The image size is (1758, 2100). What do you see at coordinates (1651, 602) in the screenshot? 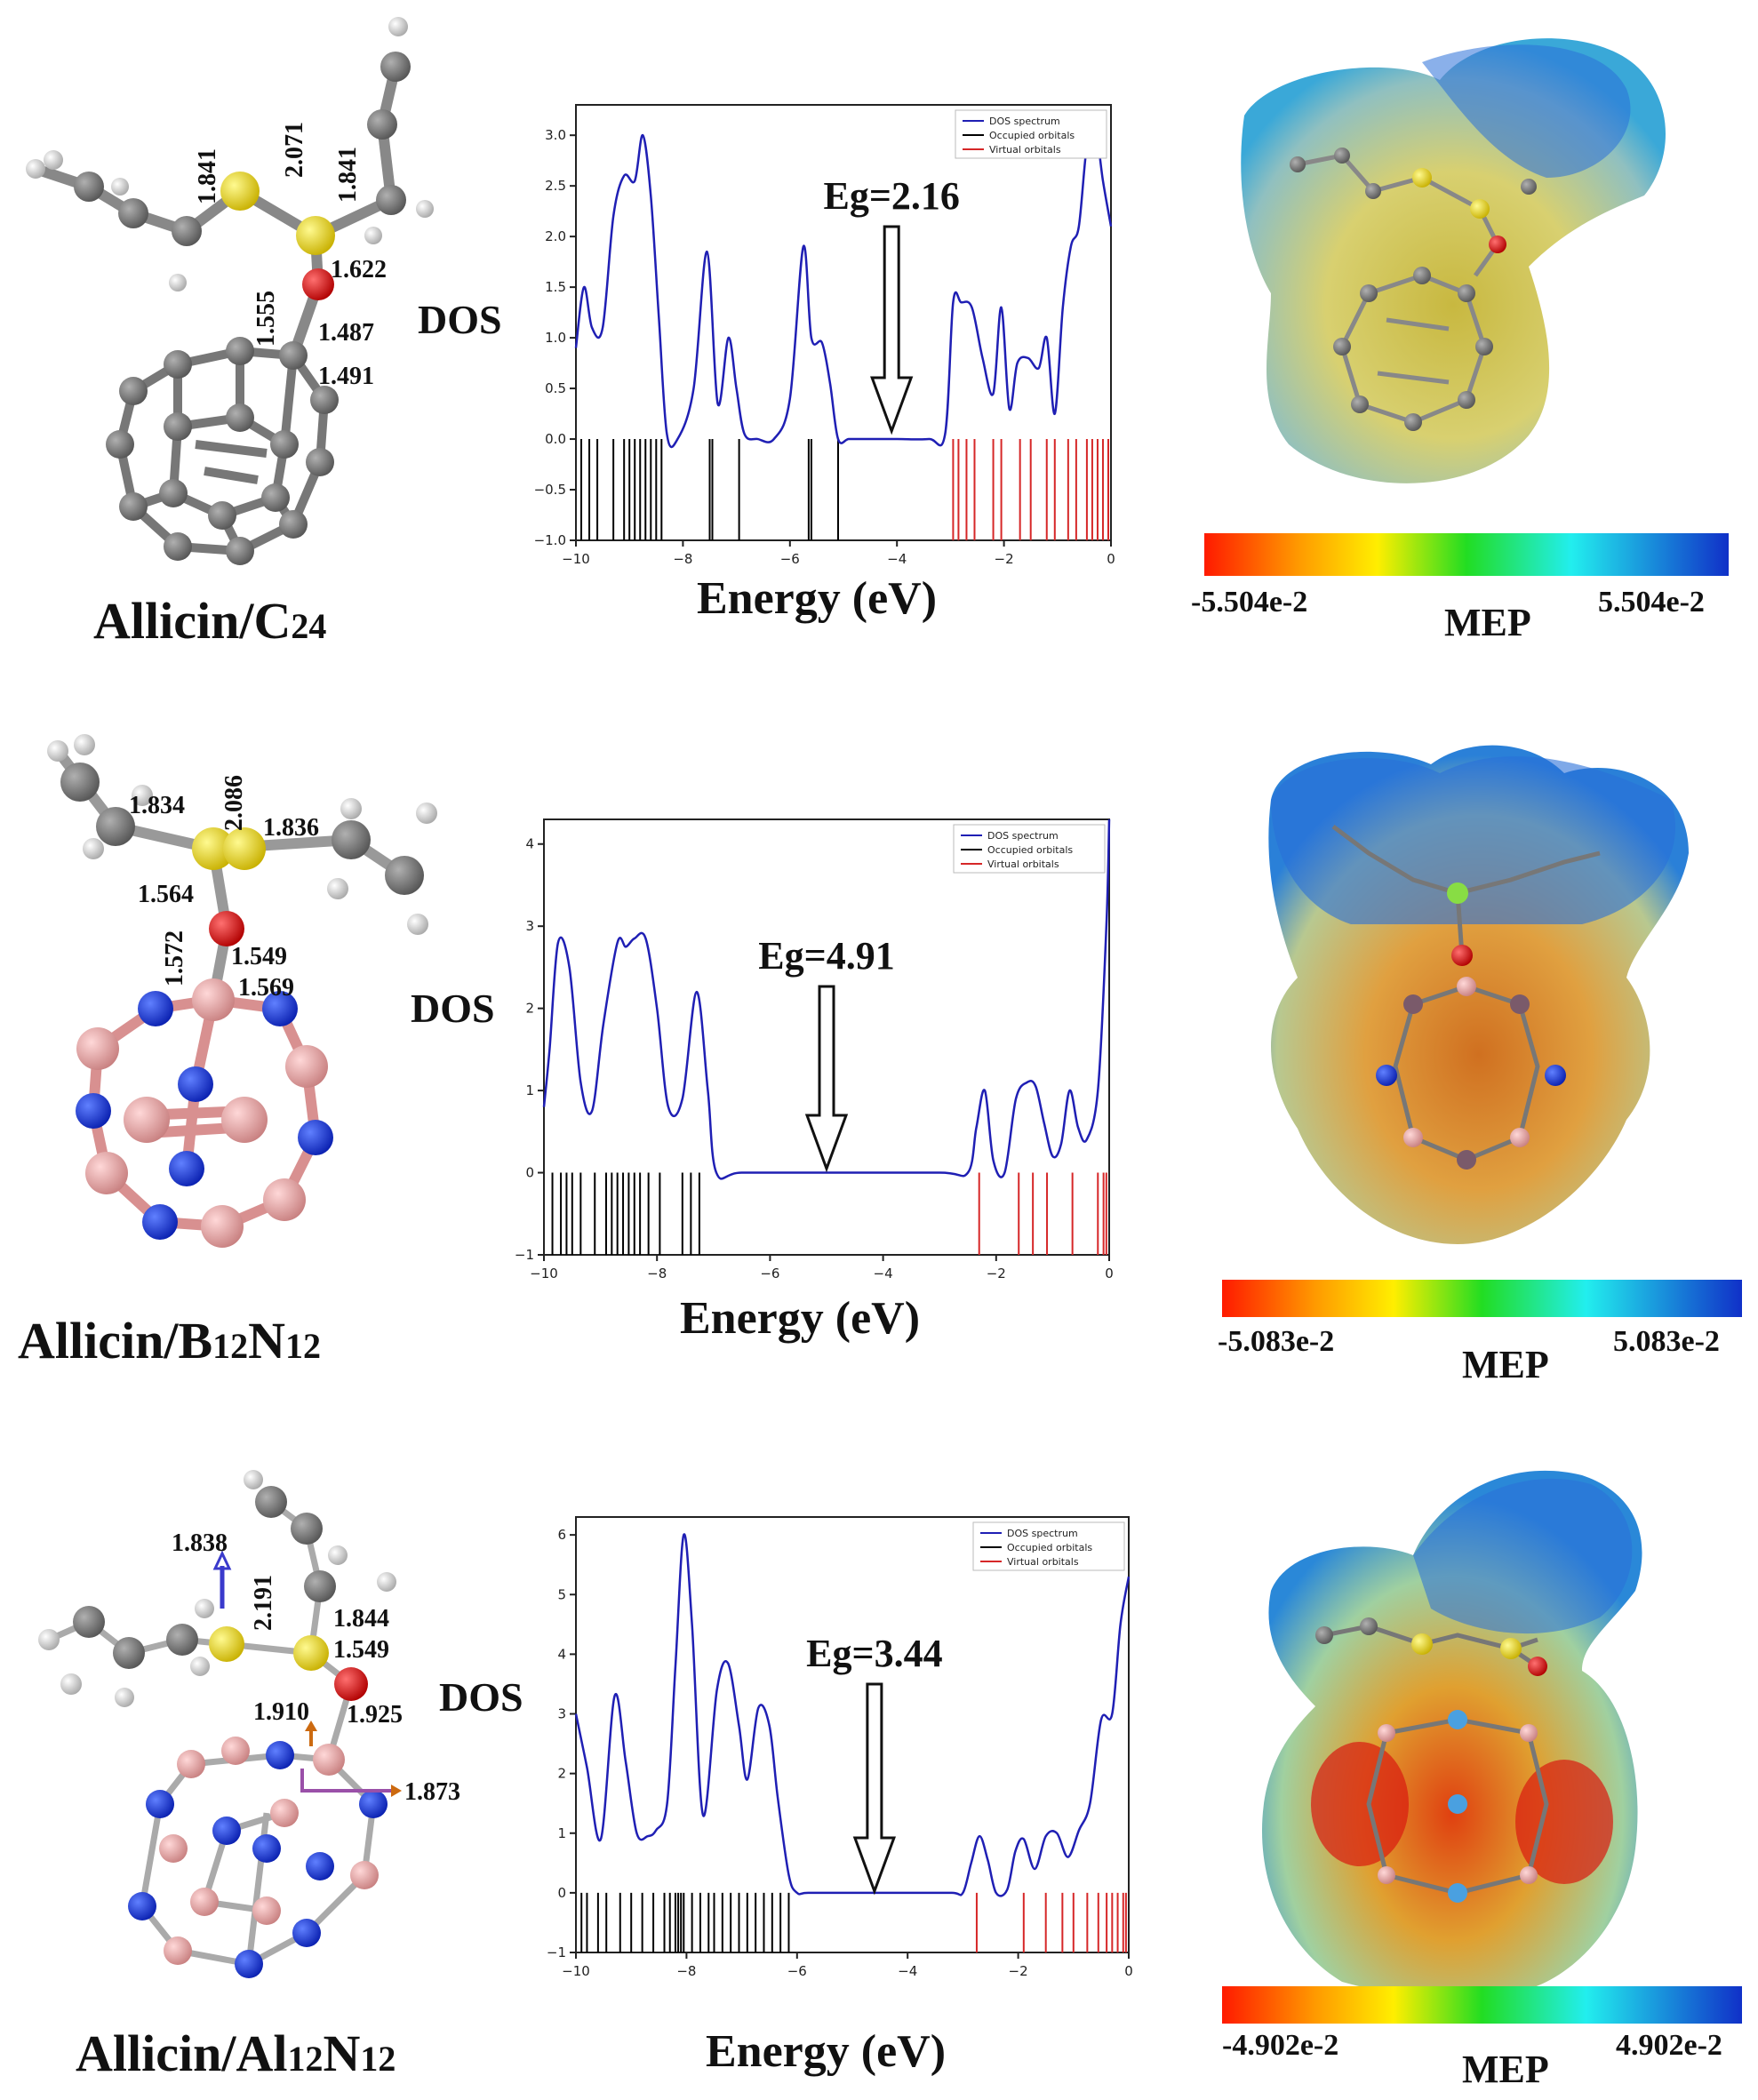
I see `mep-max-label: 5.504e-2` at bounding box center [1651, 602].